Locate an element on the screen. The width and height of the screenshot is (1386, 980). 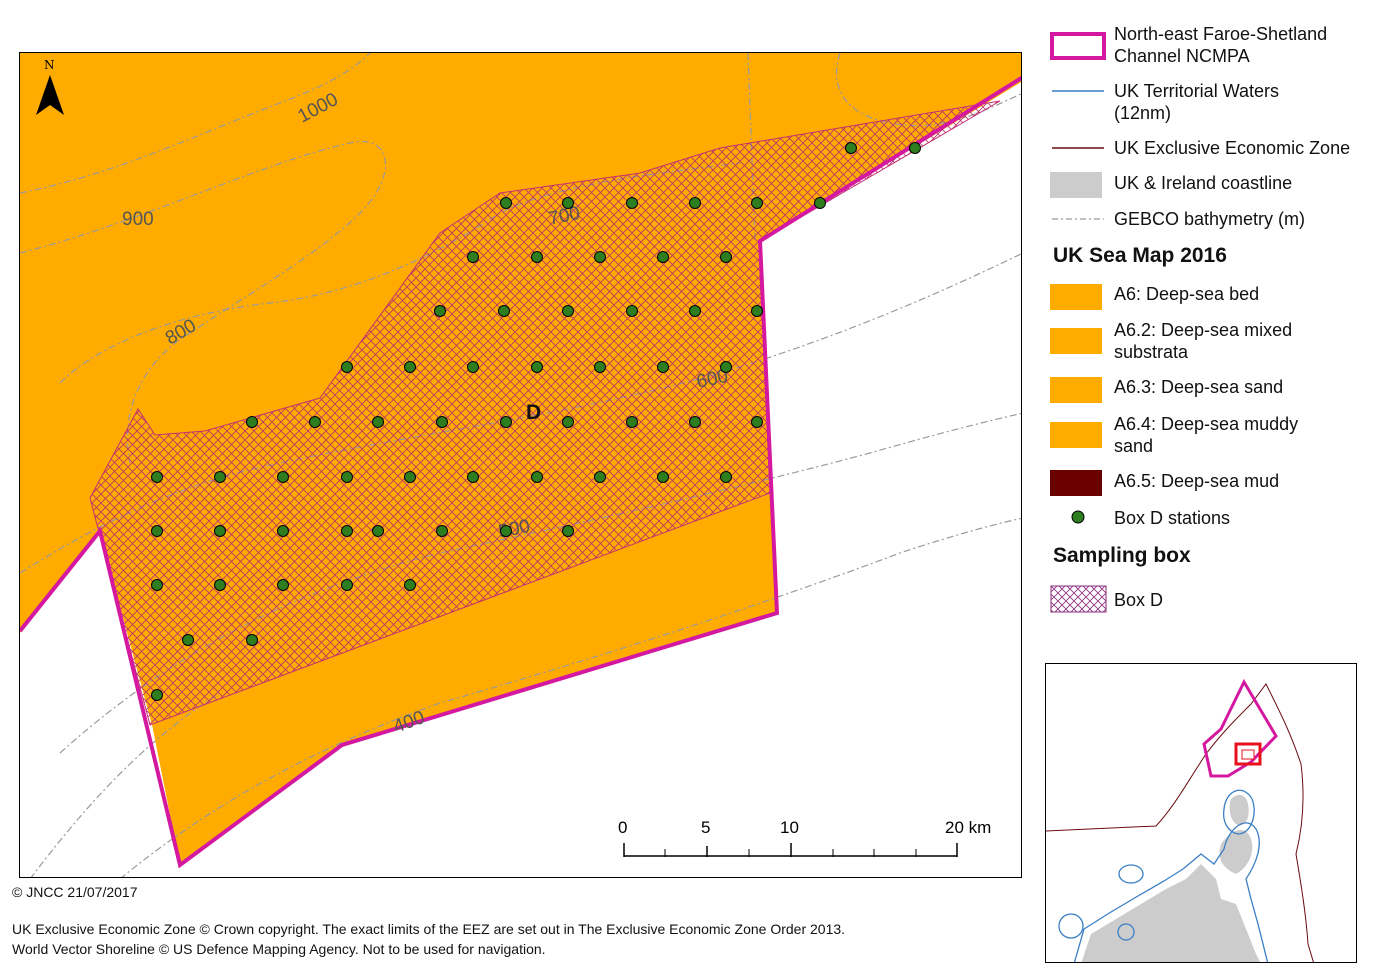
inset-canvas is located at coordinates (1180, 820).